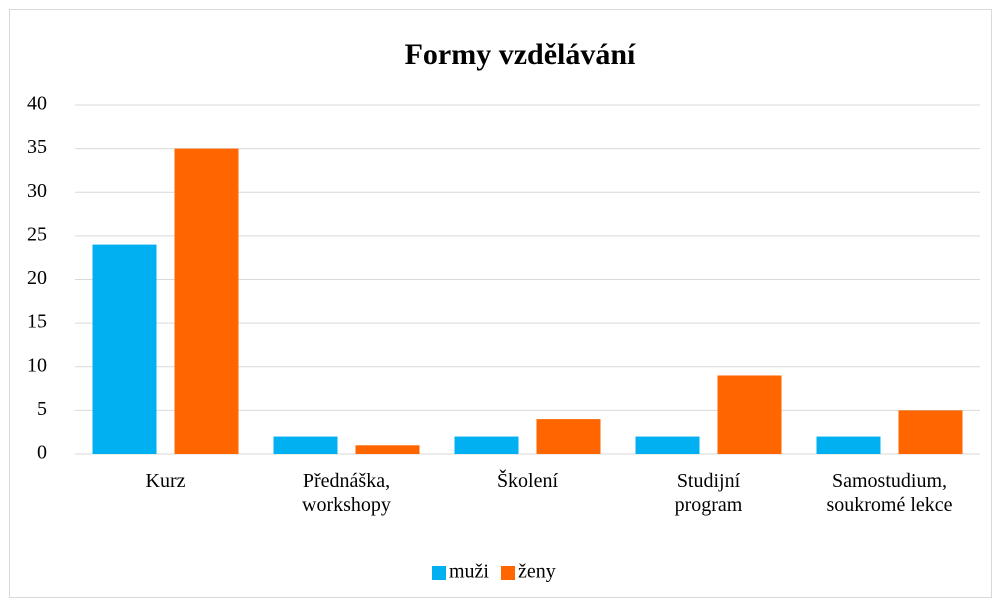 This screenshot has width=993, height=598. I want to click on y-tick-label: 40, so click(37, 104).